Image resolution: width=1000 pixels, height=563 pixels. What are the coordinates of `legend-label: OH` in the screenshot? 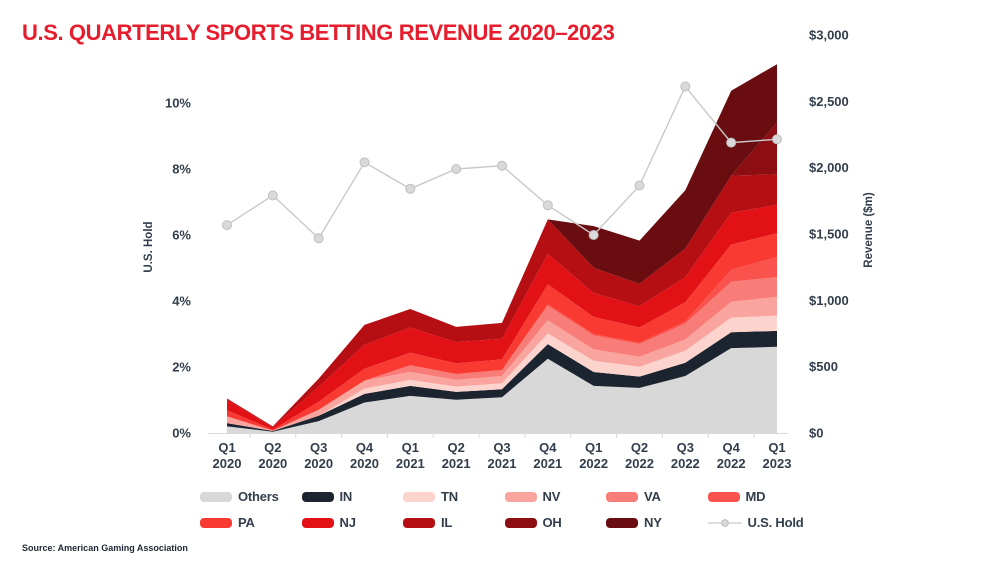 It's located at (552, 522).